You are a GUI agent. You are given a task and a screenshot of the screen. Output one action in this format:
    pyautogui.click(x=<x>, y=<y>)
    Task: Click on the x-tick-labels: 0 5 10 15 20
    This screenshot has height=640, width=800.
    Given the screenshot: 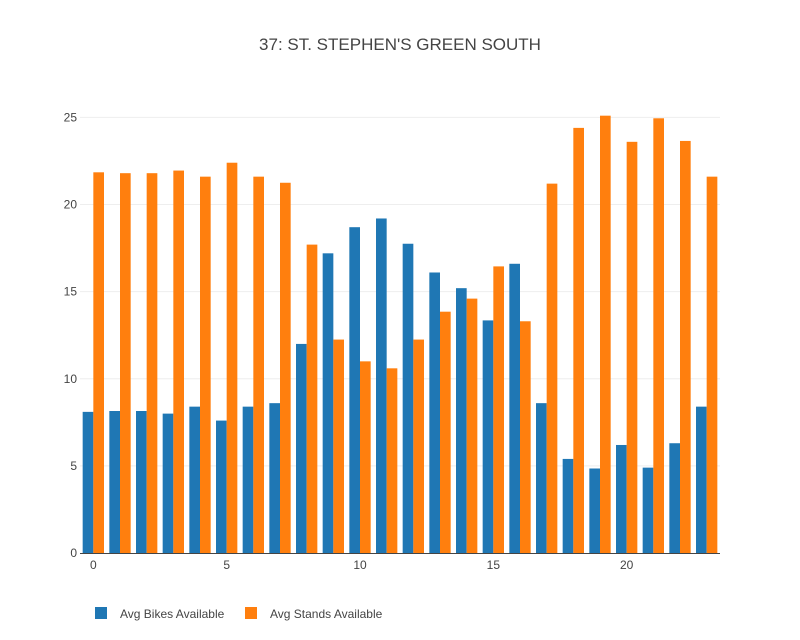 What is the action you would take?
    pyautogui.click(x=362, y=565)
    